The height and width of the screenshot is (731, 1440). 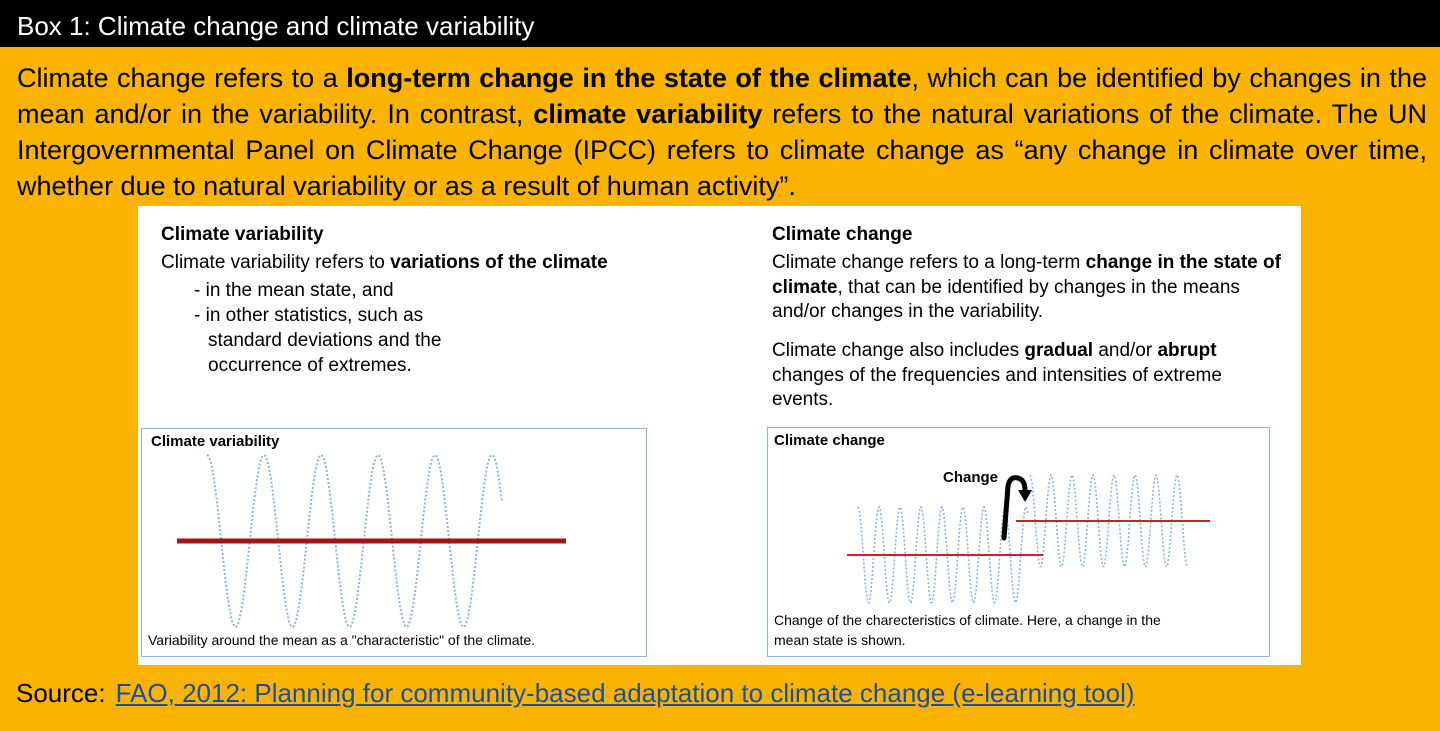 I want to click on variability-heading: Climate variability, so click(x=242, y=234).